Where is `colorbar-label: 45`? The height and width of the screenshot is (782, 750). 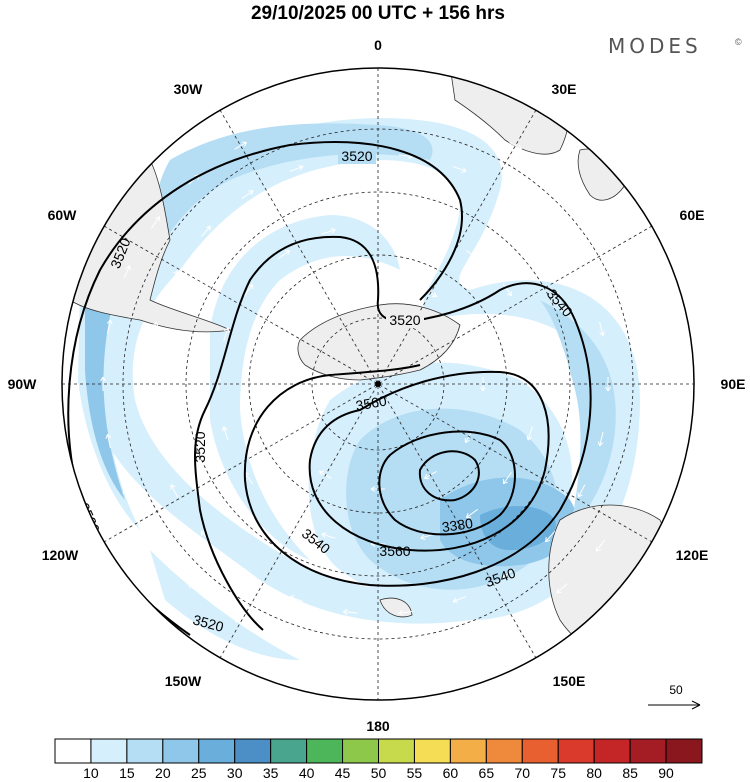
colorbar-label: 45 is located at coordinates (343, 773).